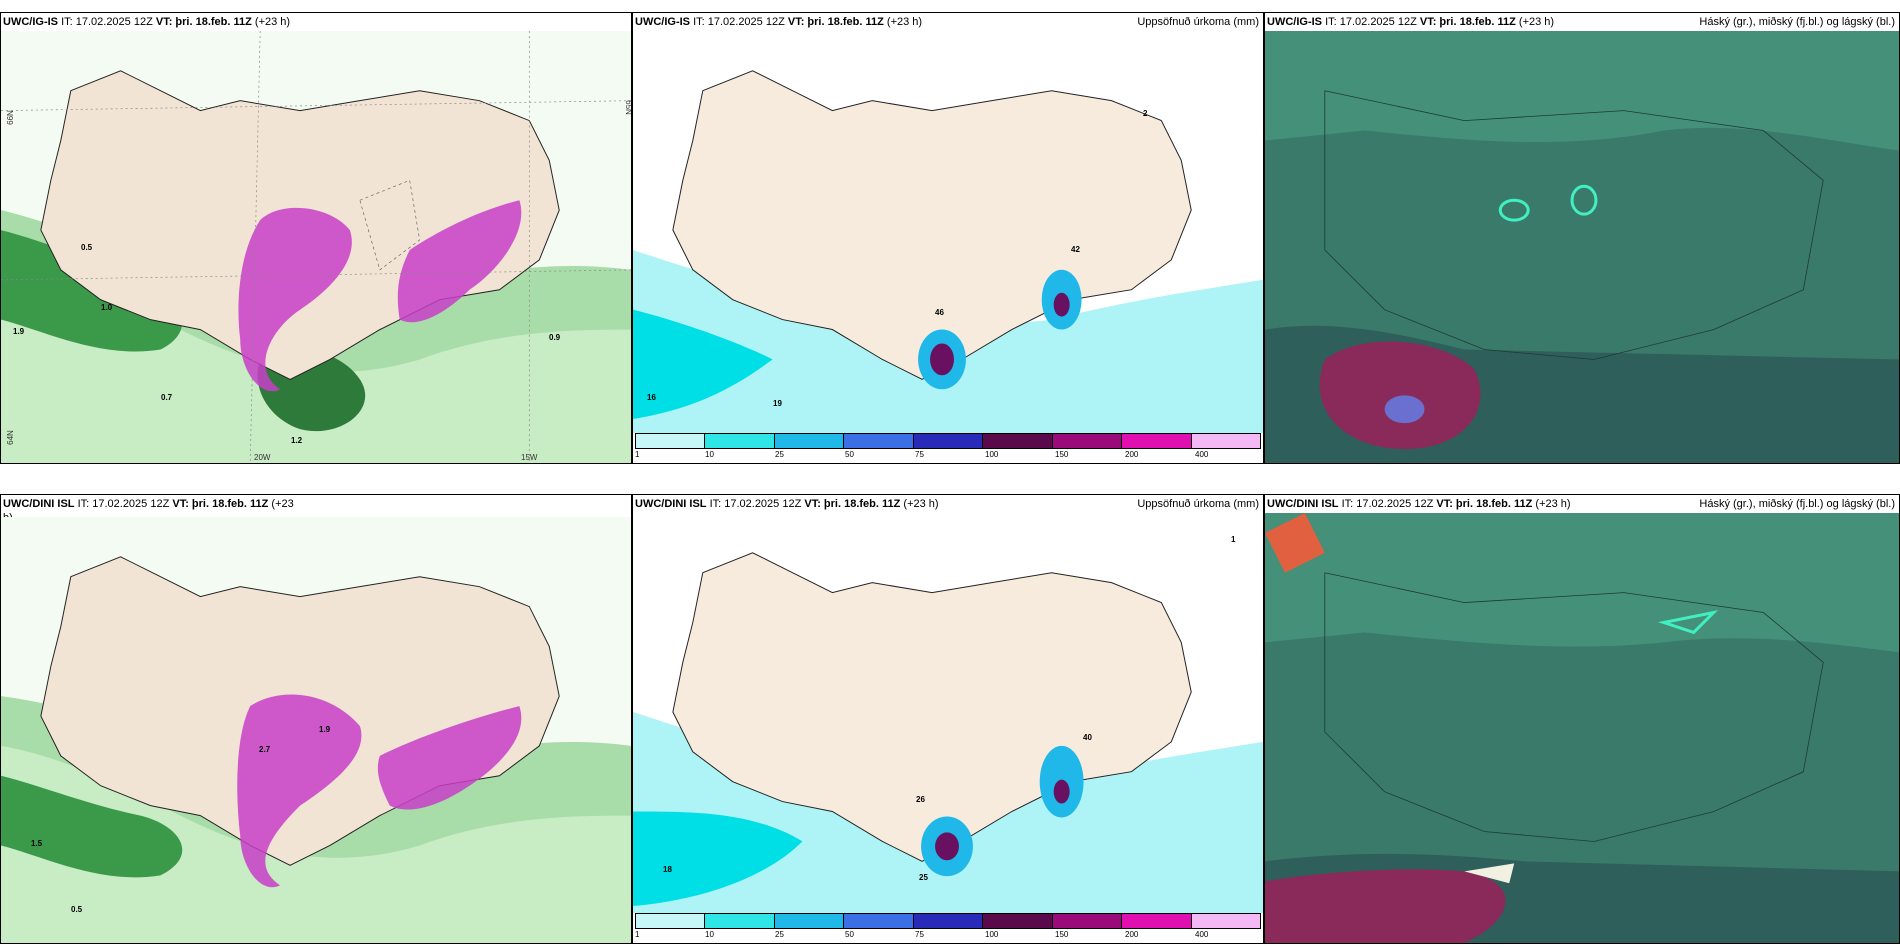 The image size is (1900, 950). Describe the element at coordinates (167, 397) in the screenshot. I see `value-label: 0.7` at that location.